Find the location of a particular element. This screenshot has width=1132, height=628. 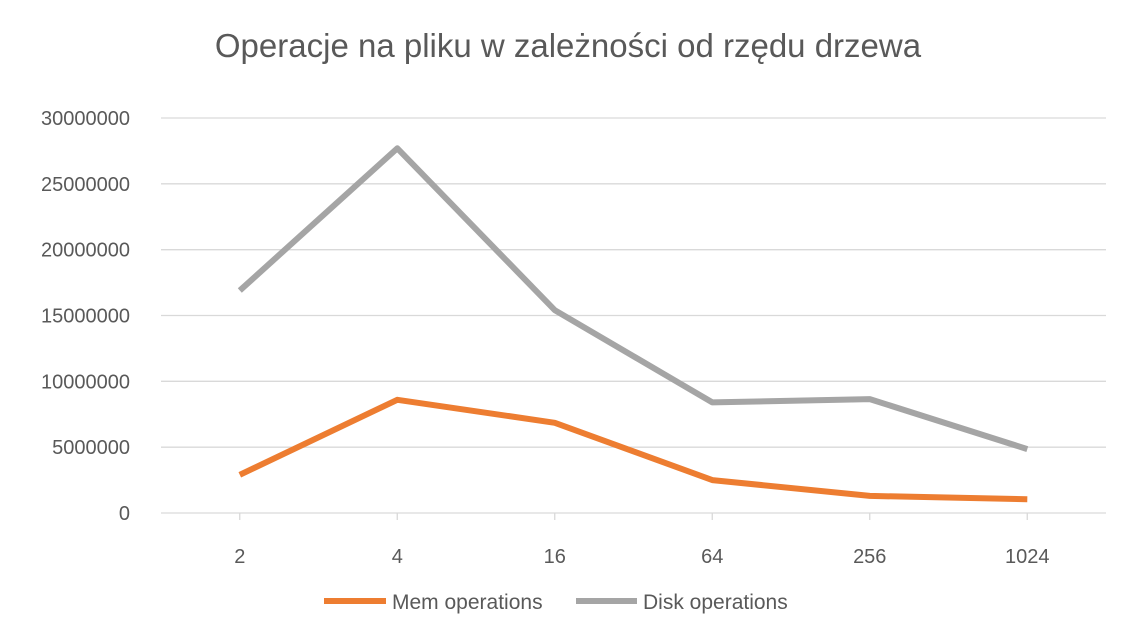

x-axis-tick-labels: 2 4 16 64 256 1024 is located at coordinates (641, 557).